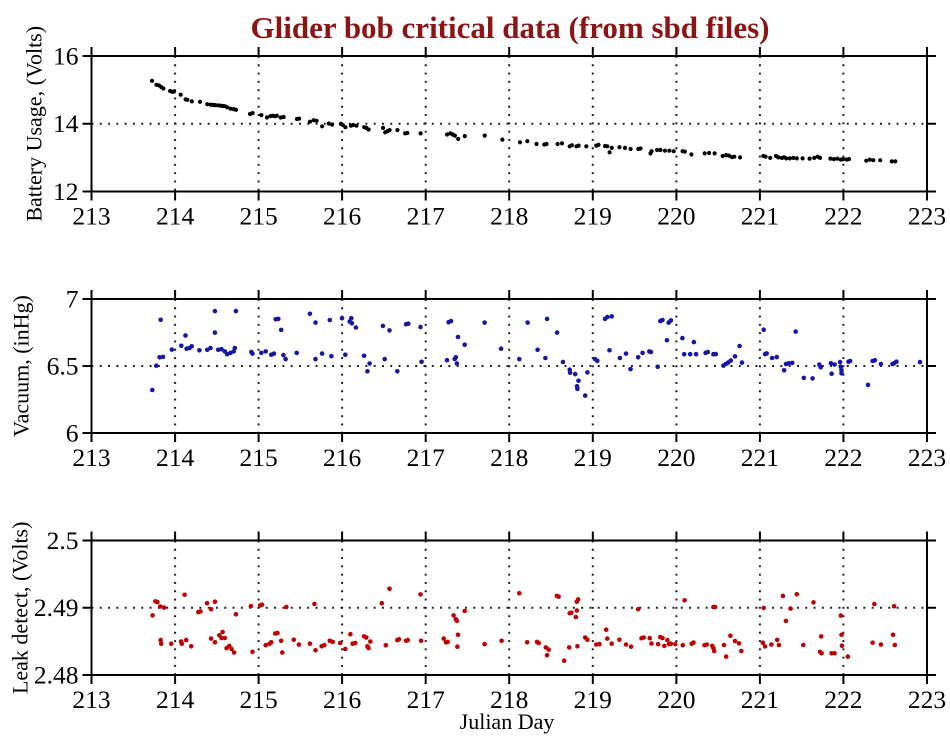 Image resolution: width=950 pixels, height=746 pixels. I want to click on svg-text: 6.5, so click(63, 365).